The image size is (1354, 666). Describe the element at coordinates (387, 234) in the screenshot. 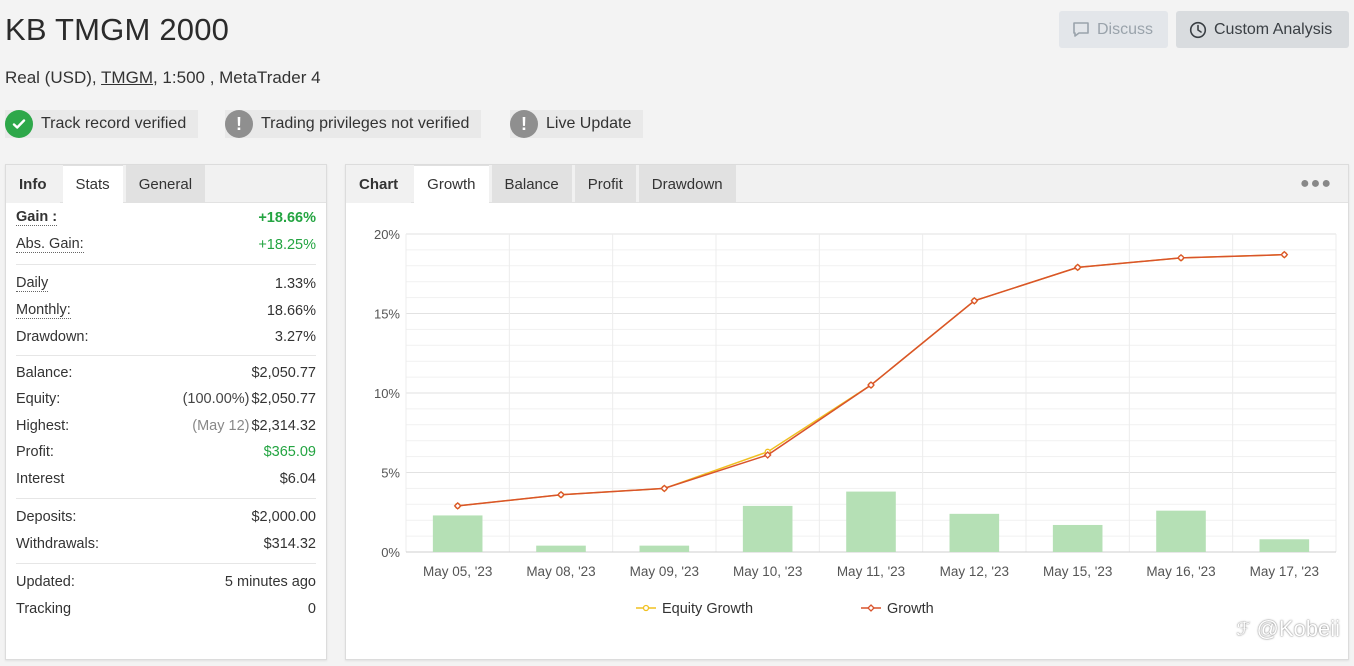

I see `y-tick-label: 20%` at that location.